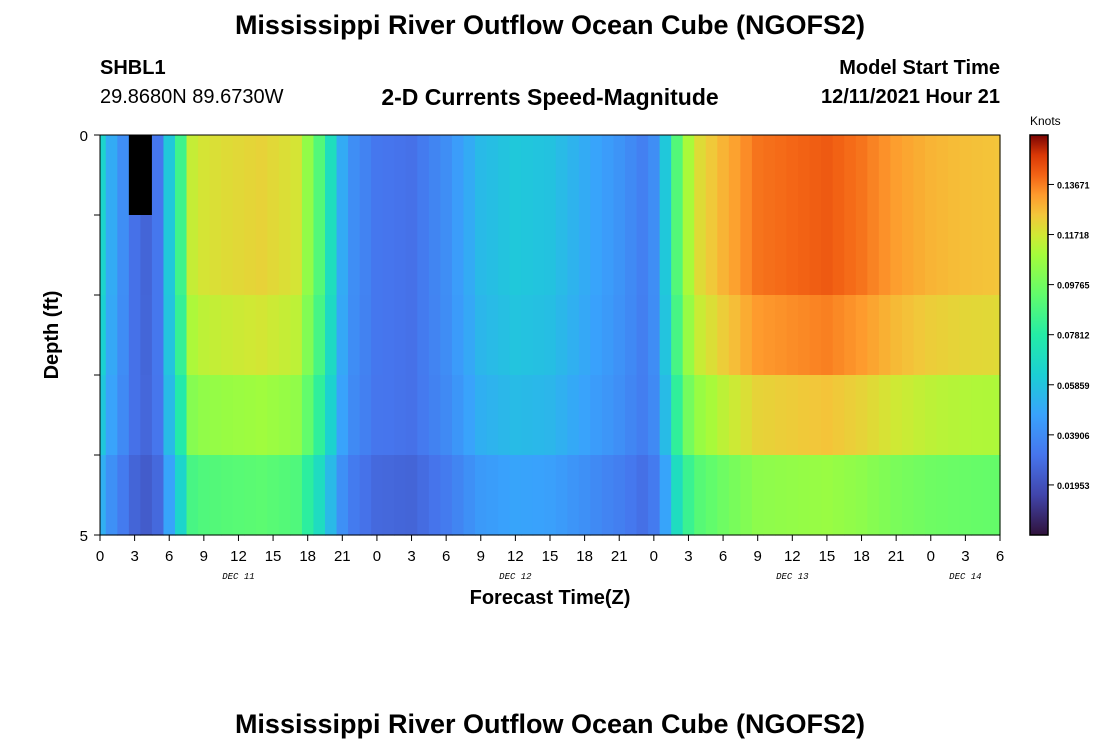 This screenshot has height=750, width=1100. What do you see at coordinates (654, 556) in the screenshot?
I see `x-tick-label: 0` at bounding box center [654, 556].